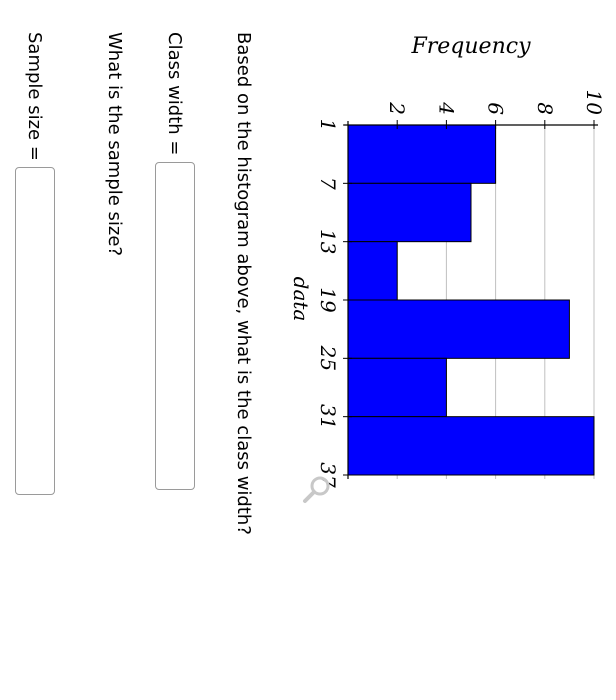 The width and height of the screenshot is (616, 700). I want to click on x-tick-label: 31, so click(328, 416).